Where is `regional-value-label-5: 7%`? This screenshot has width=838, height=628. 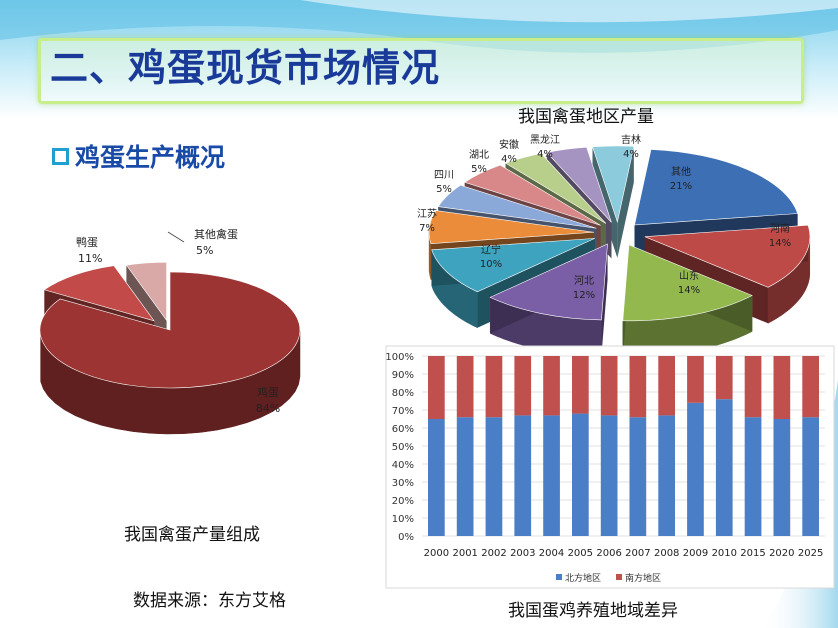 regional-value-label-5: 7% is located at coordinates (427, 228).